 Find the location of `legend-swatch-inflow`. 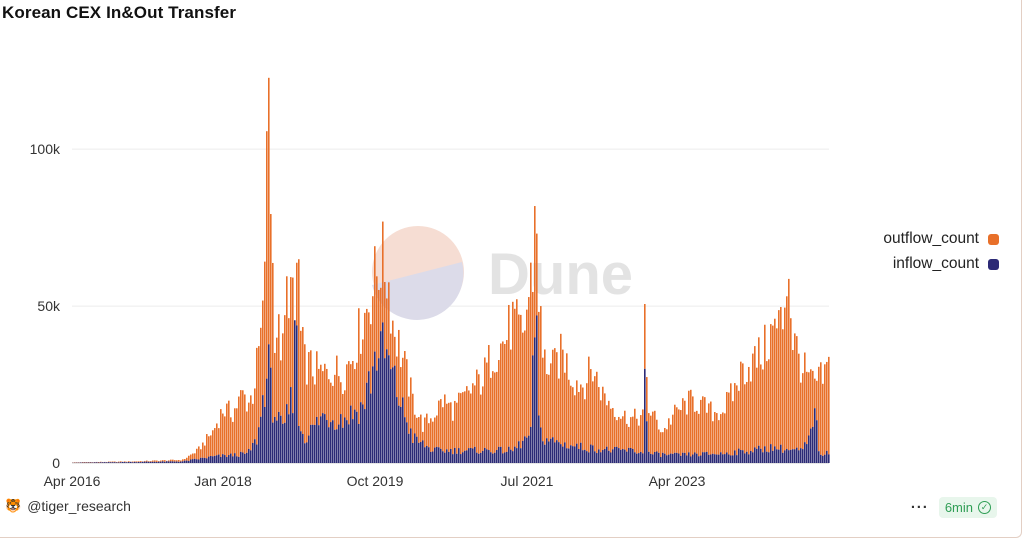

legend-swatch-inflow is located at coordinates (993, 264).